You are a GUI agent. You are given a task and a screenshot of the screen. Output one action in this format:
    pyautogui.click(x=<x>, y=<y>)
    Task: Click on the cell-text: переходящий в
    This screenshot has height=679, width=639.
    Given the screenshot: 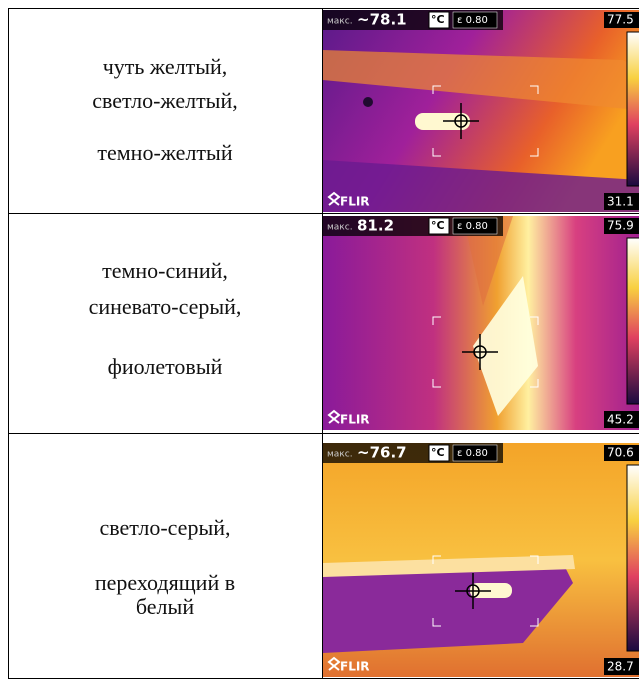 What is the action you would take?
    pyautogui.click(x=165, y=582)
    